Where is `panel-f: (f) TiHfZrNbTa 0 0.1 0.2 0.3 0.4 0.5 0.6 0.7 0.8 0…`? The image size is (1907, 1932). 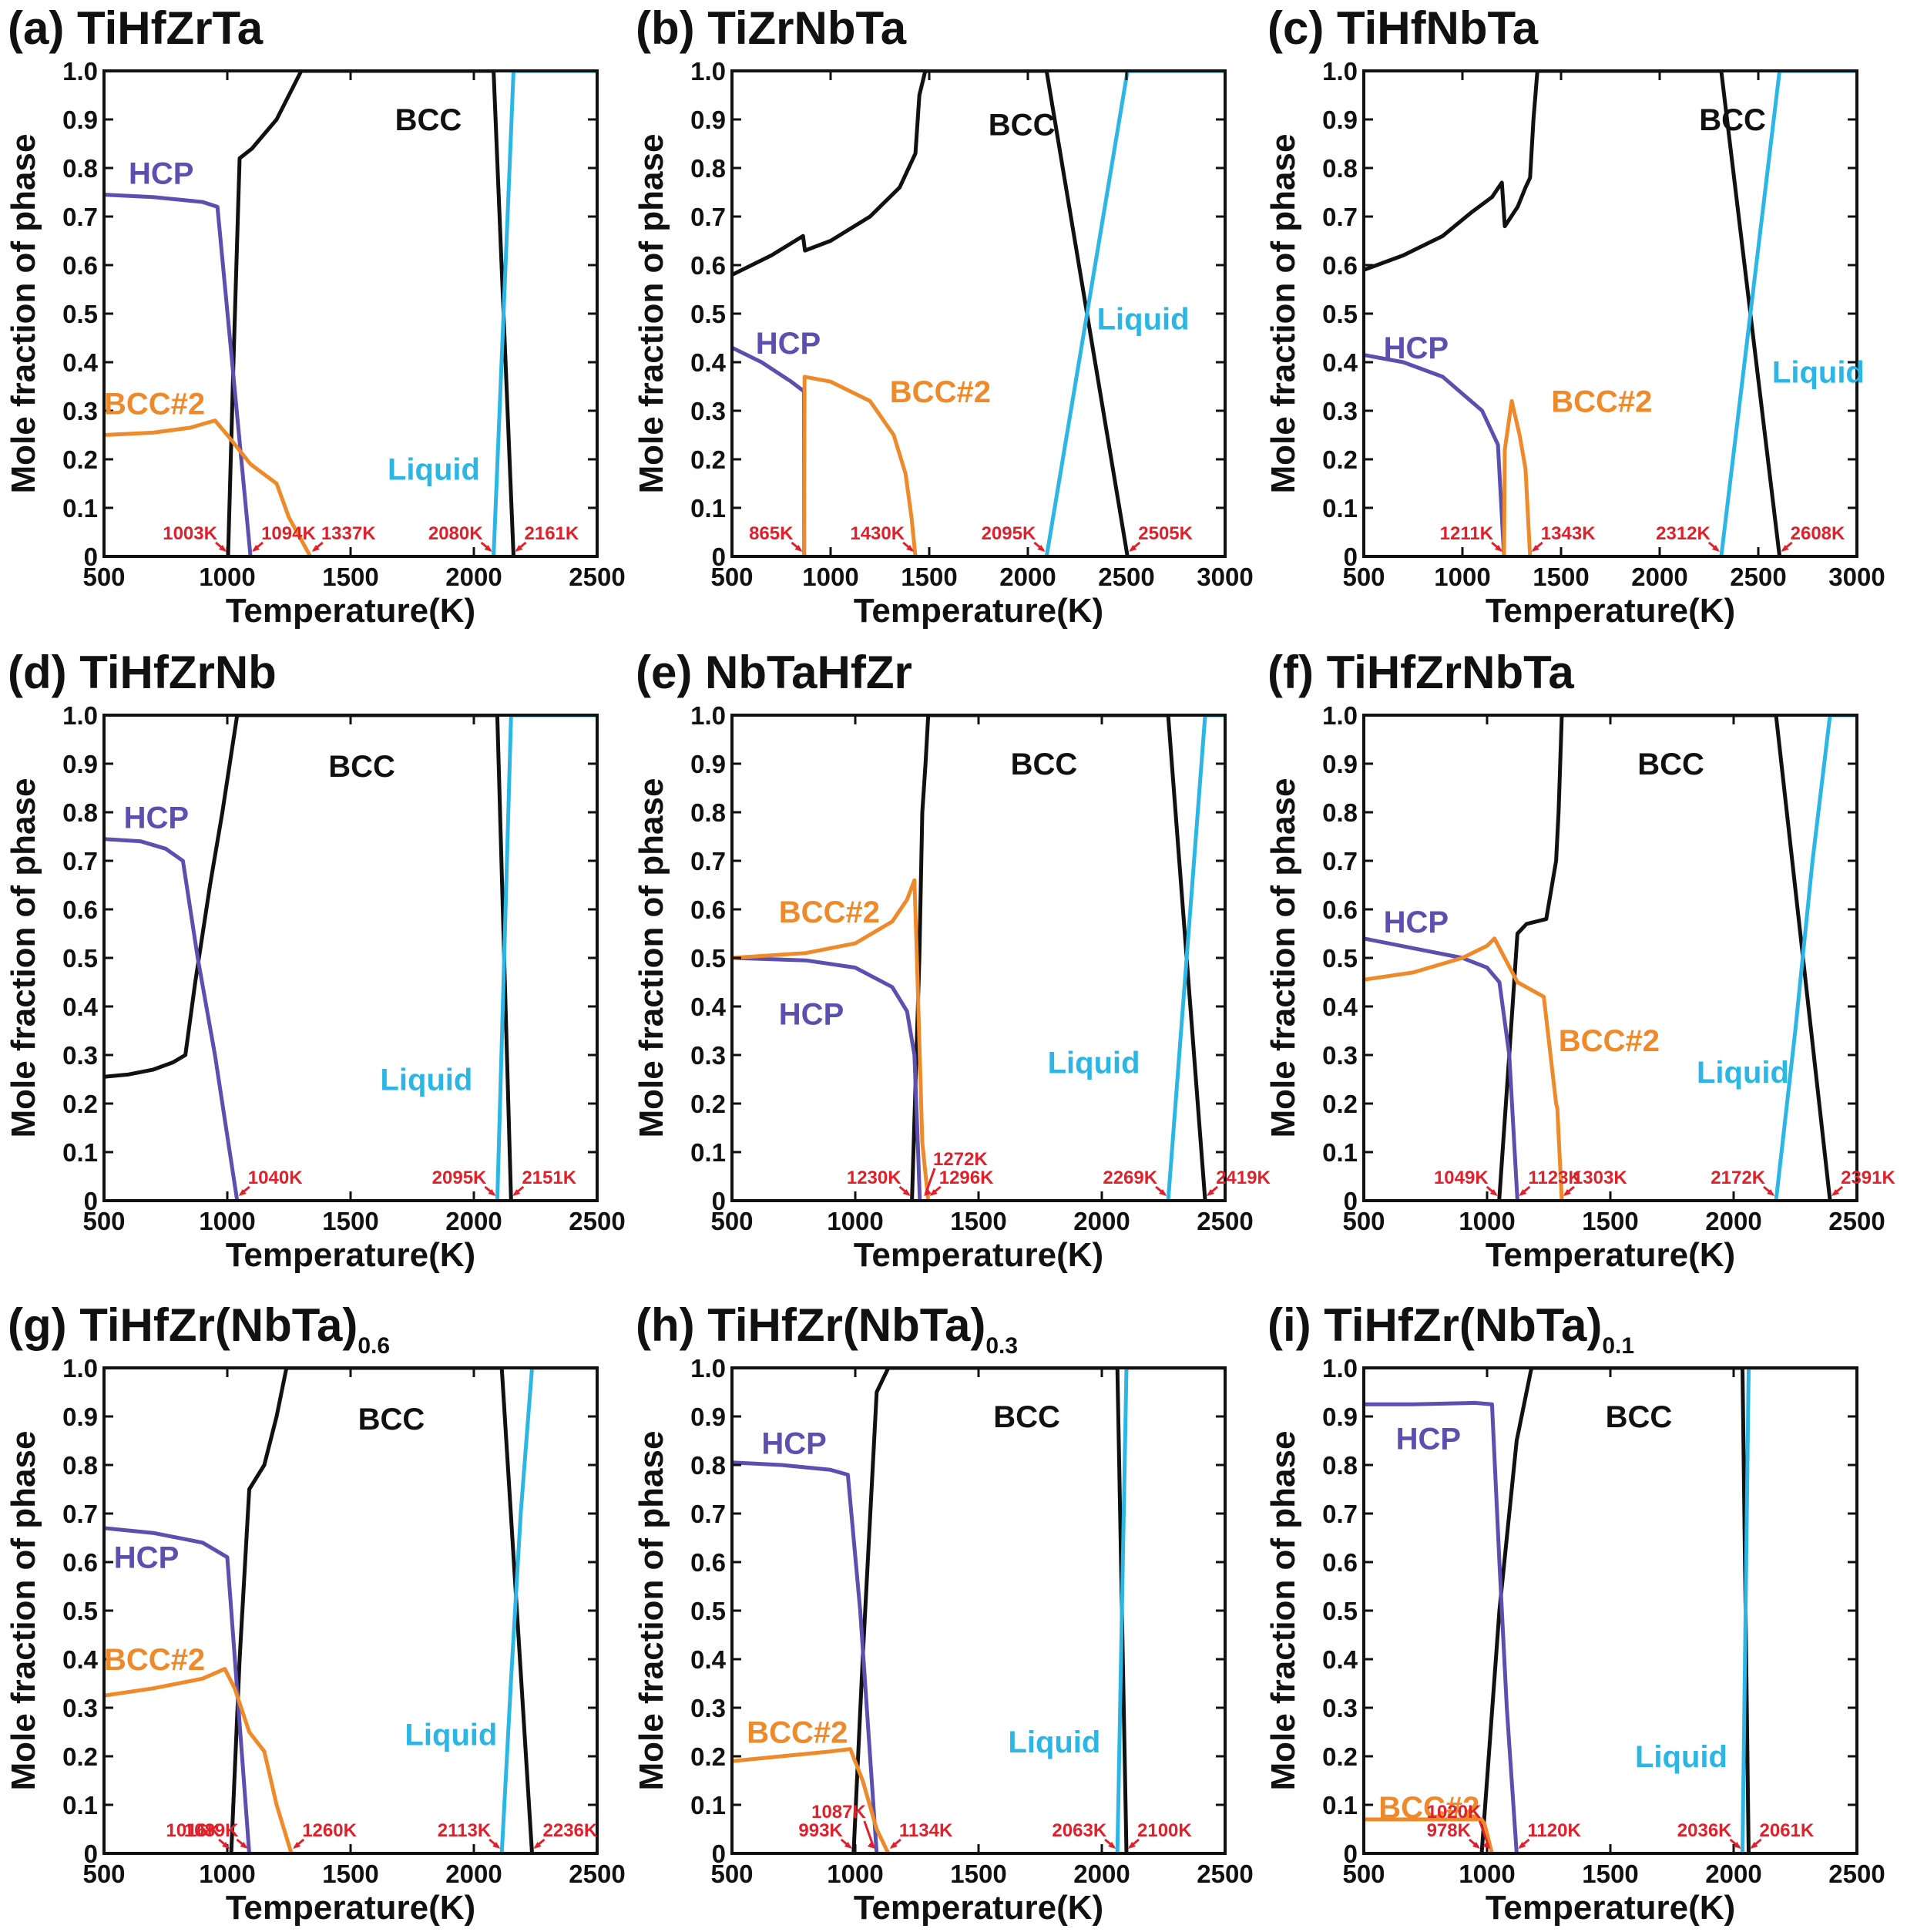 panel-f: (f) TiHfZrNbTa 0 0.1 0.2 0.3 0.4 0.5 0.6 0.7 0.8 0… is located at coordinates (1580, 960).